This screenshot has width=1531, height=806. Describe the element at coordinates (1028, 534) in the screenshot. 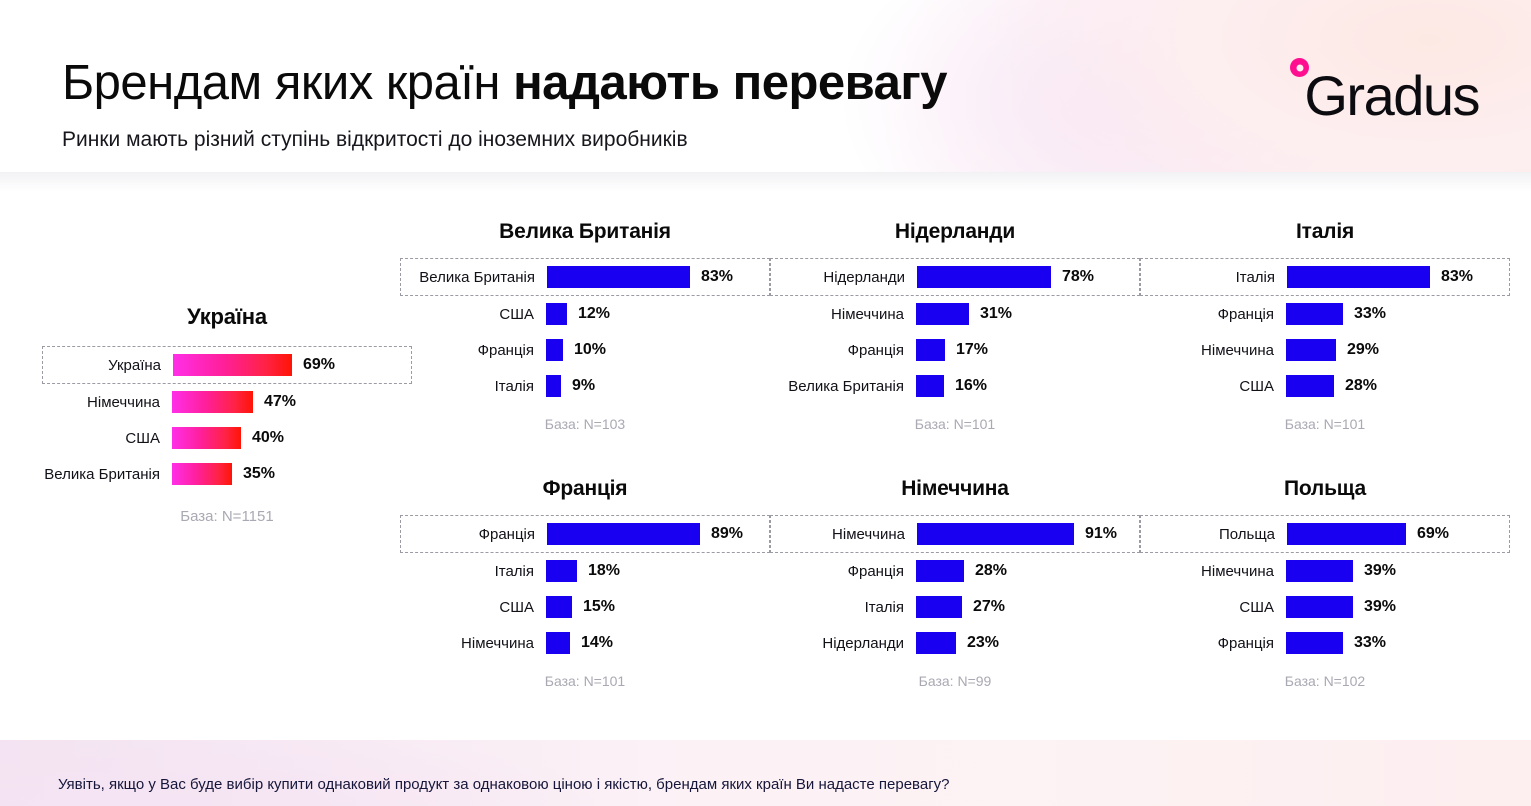

I see `bar-zone: 91%` at that location.